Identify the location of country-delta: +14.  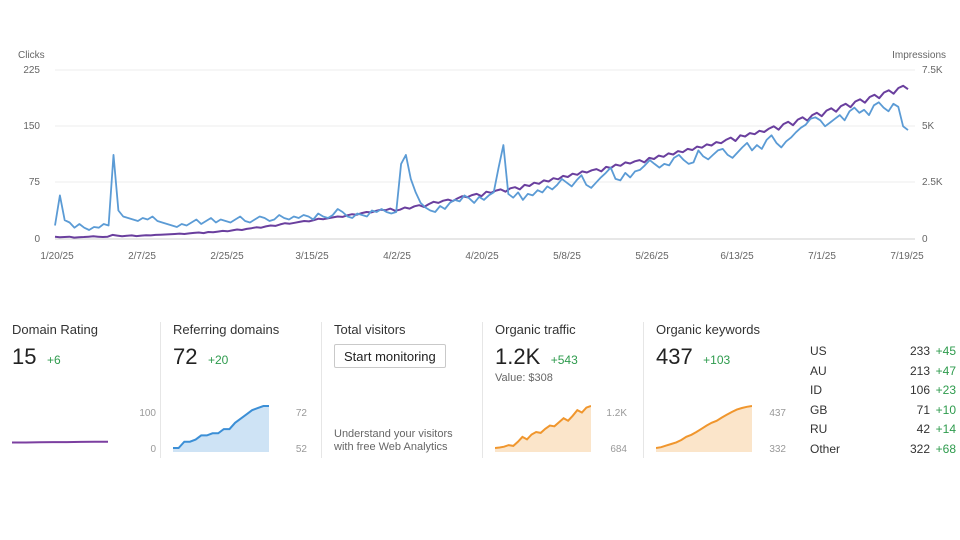
(945, 429).